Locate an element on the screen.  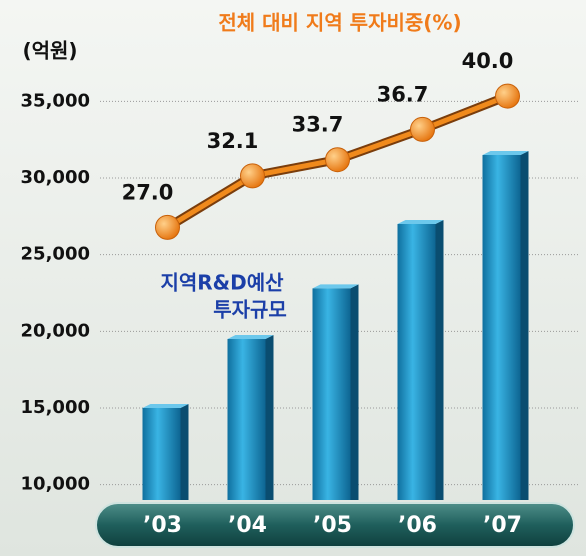
data-label: 27.0 is located at coordinates (148, 192).